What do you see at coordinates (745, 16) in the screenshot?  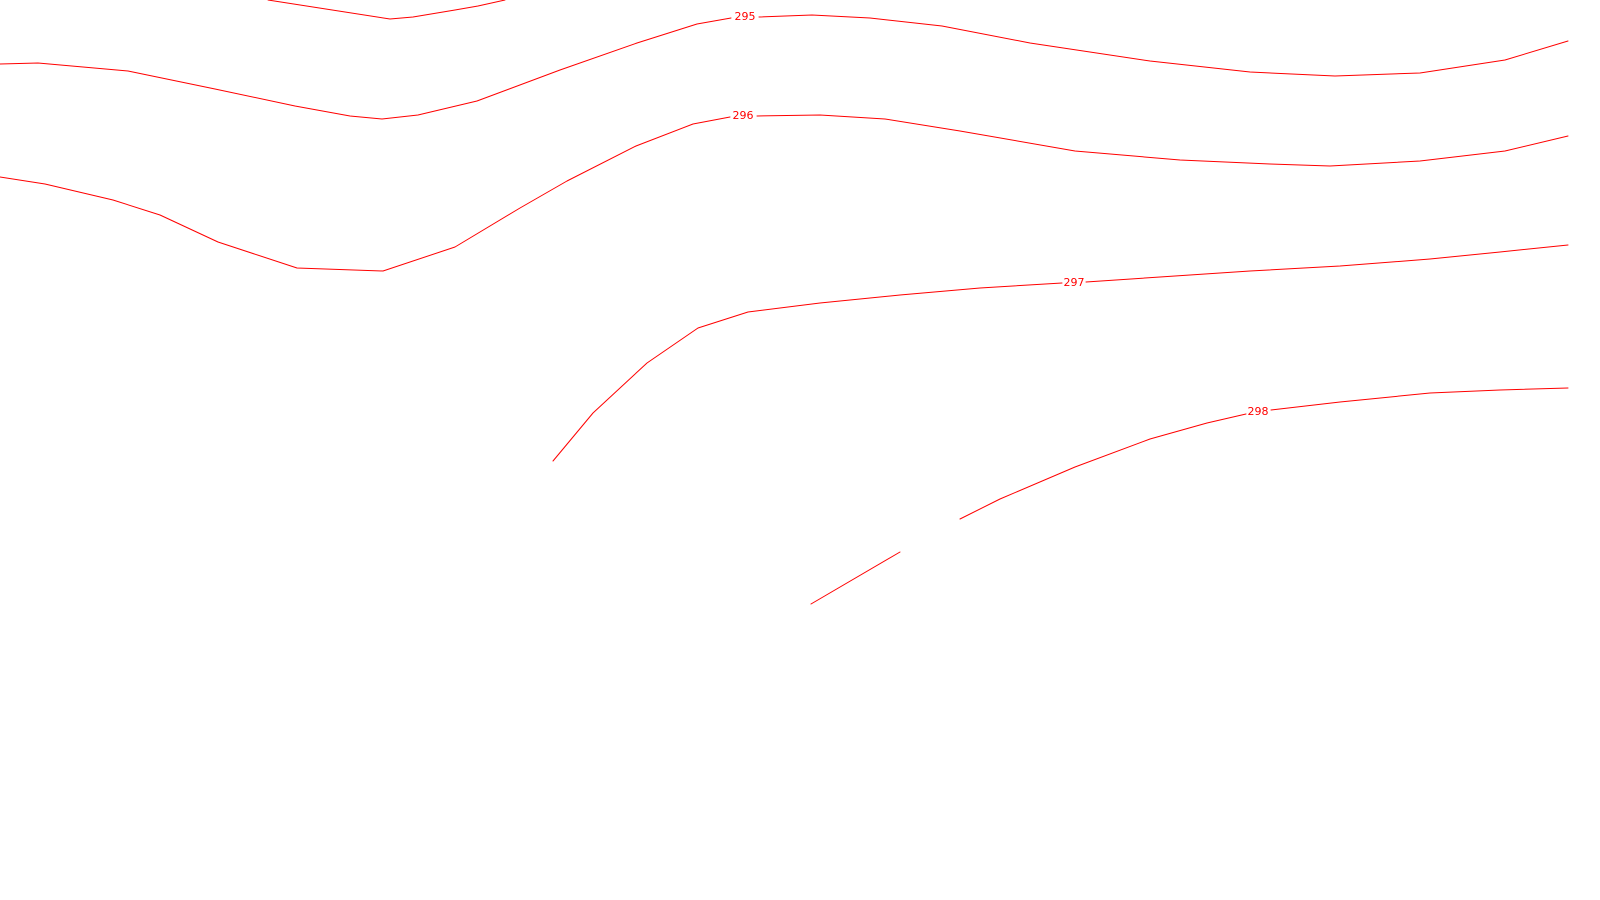 I see `contour-295-label: 295` at bounding box center [745, 16].